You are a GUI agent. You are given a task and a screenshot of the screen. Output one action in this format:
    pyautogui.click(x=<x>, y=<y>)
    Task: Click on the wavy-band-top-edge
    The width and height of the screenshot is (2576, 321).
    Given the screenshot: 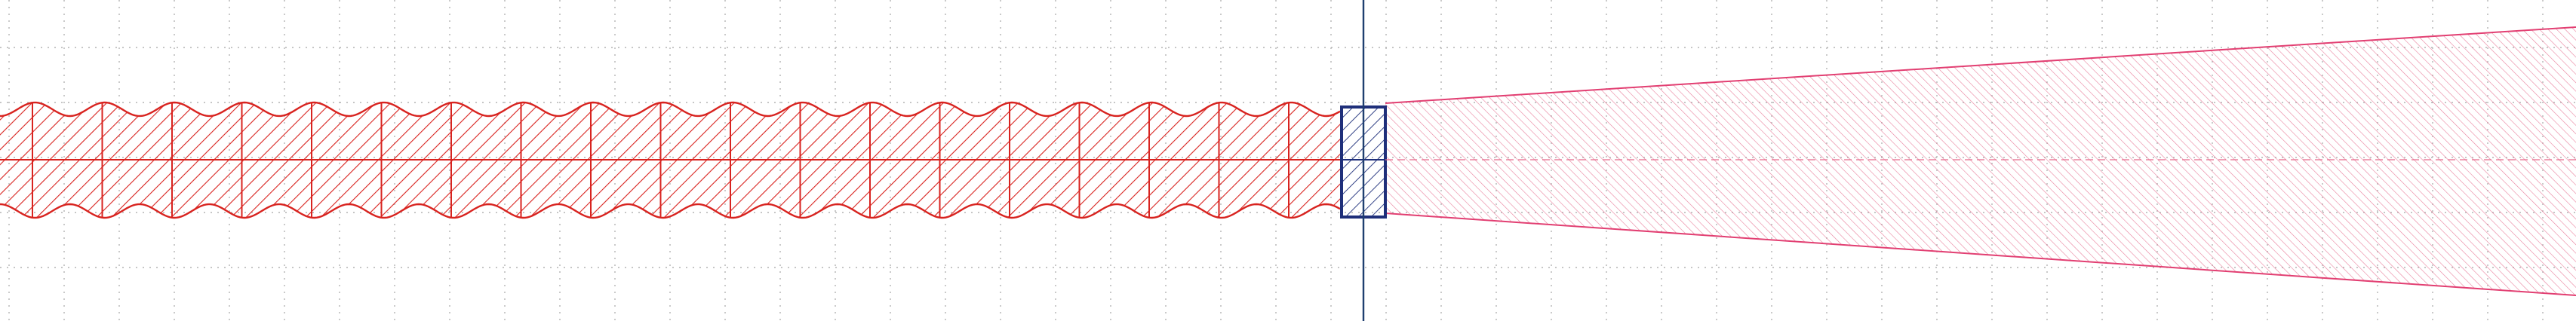 What is the action you would take?
    pyautogui.click(x=670, y=109)
    